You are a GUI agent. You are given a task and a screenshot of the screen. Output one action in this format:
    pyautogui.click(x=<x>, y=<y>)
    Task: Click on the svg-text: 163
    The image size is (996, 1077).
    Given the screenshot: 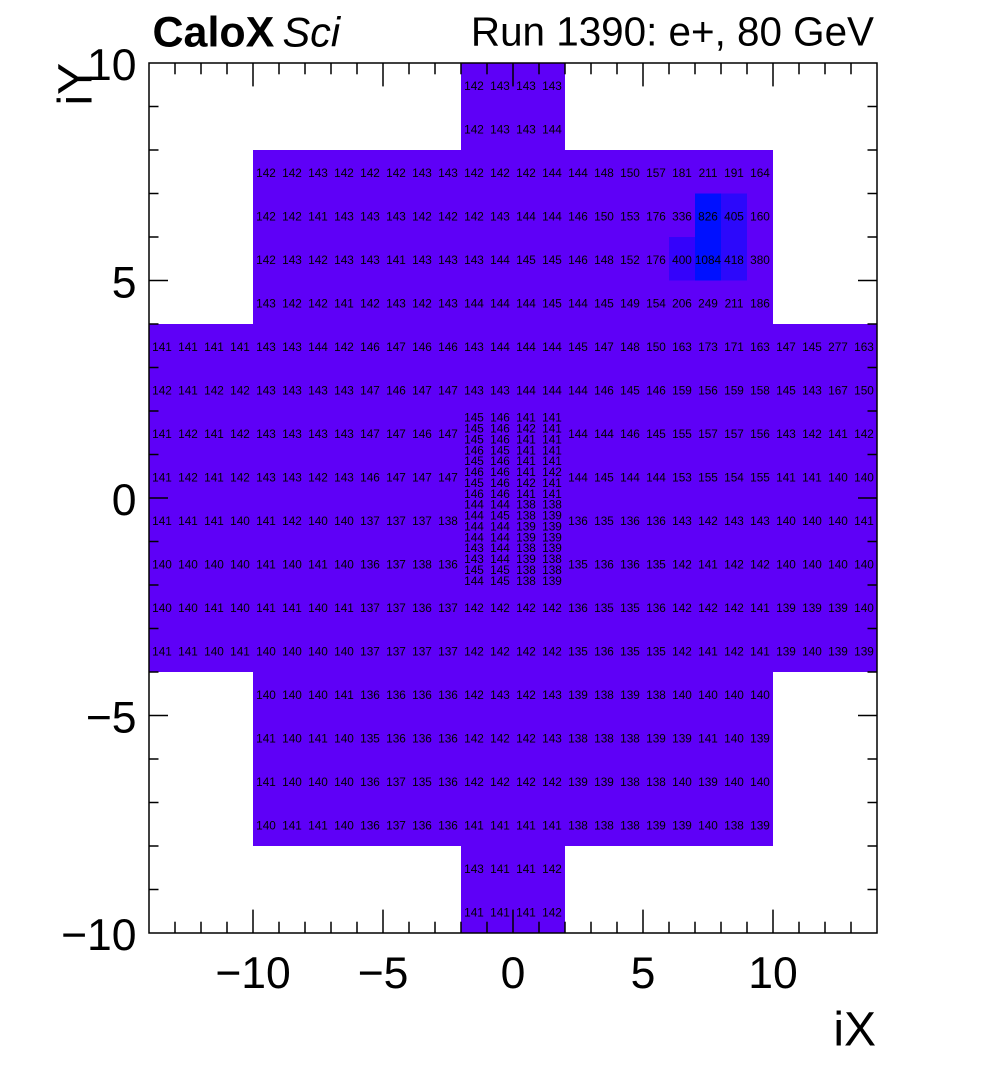 What is the action you would take?
    pyautogui.click(x=682, y=347)
    